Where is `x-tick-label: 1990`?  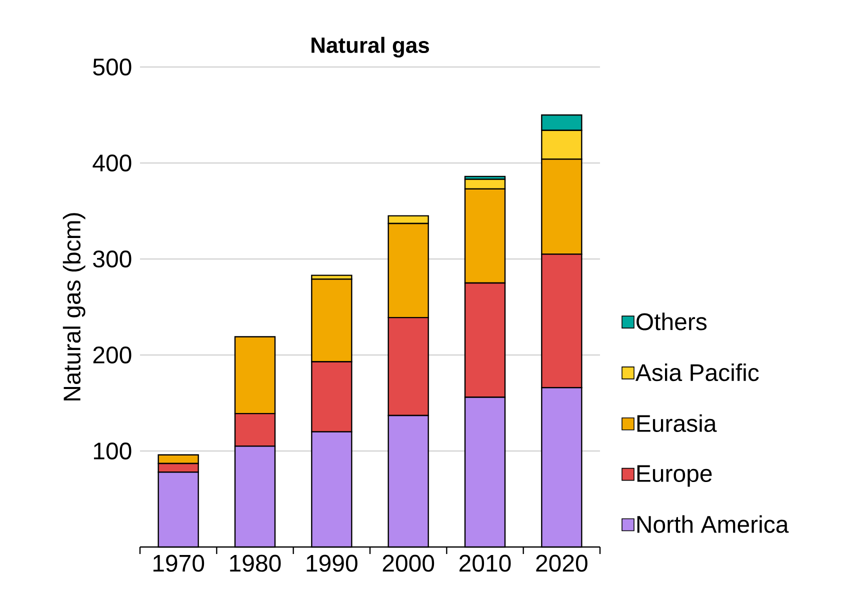
x-tick-label: 1990 is located at coordinates (332, 563).